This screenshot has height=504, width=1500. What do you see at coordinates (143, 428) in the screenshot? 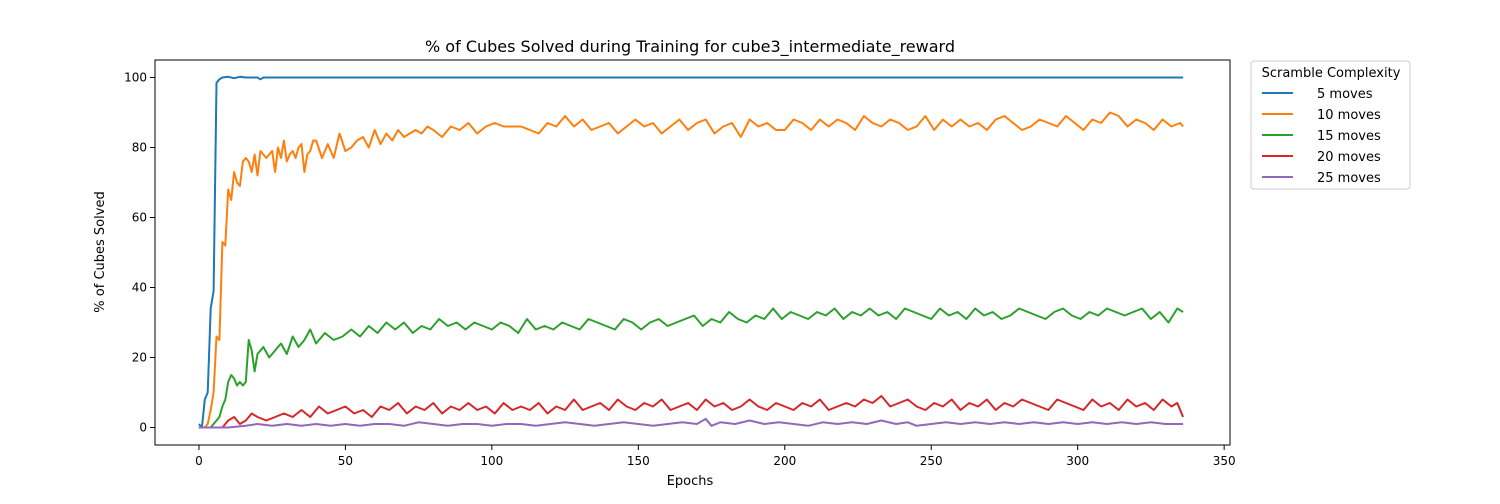
I see `y-tick-label: 0` at bounding box center [143, 428].